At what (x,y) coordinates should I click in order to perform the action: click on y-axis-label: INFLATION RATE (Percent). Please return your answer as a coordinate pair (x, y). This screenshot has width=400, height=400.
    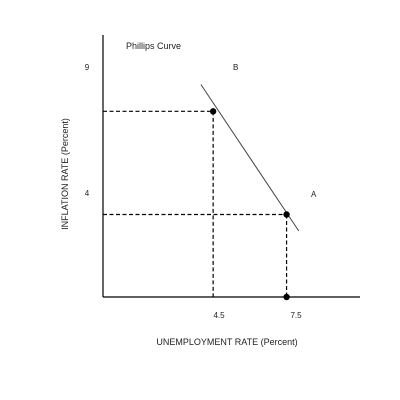
    Looking at the image, I should click on (65, 174).